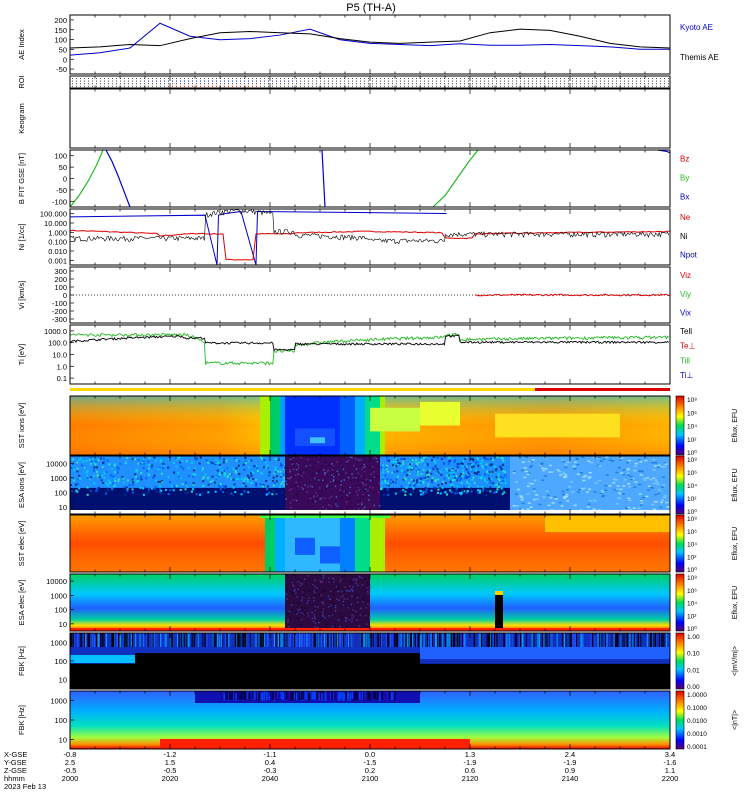 The width and height of the screenshot is (750, 800). Describe the element at coordinates (697, 734) in the screenshot. I see `colorbar-tick-fbk_b: 0.0010` at that location.